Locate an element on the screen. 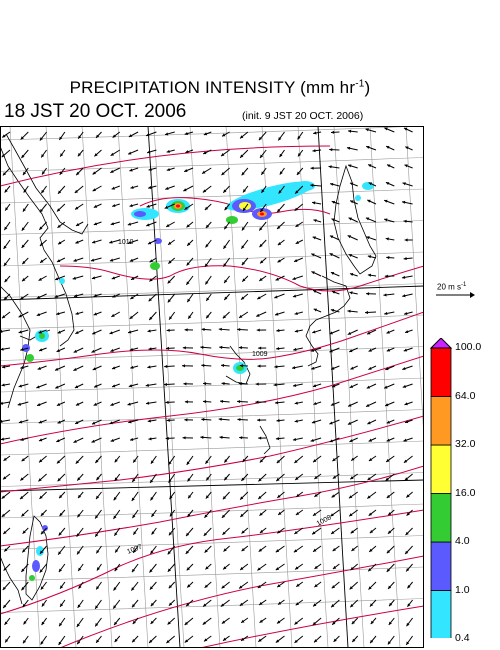  coastline-islands is located at coordinates (265, 440).